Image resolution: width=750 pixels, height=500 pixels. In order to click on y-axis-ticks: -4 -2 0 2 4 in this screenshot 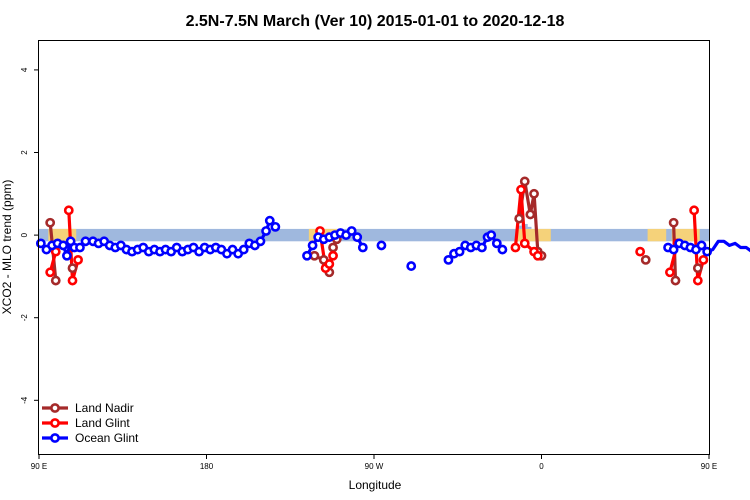, I will do `click(29, 235)`.